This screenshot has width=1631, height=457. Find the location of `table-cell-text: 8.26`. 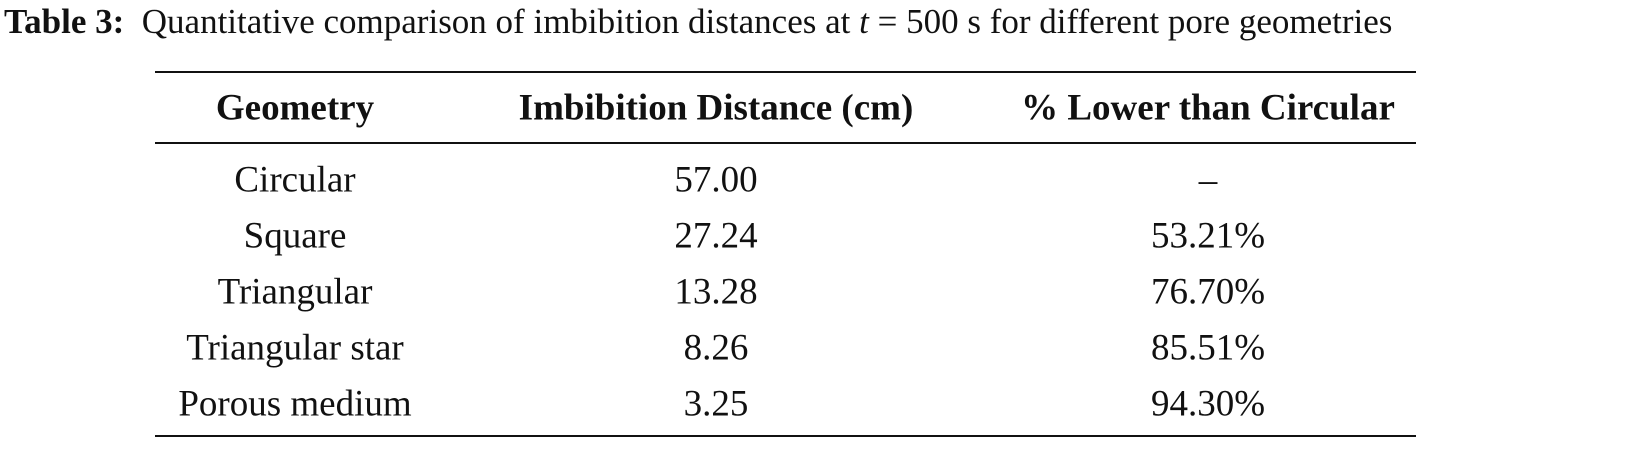

table-cell-text: 8.26 is located at coordinates (716, 348).